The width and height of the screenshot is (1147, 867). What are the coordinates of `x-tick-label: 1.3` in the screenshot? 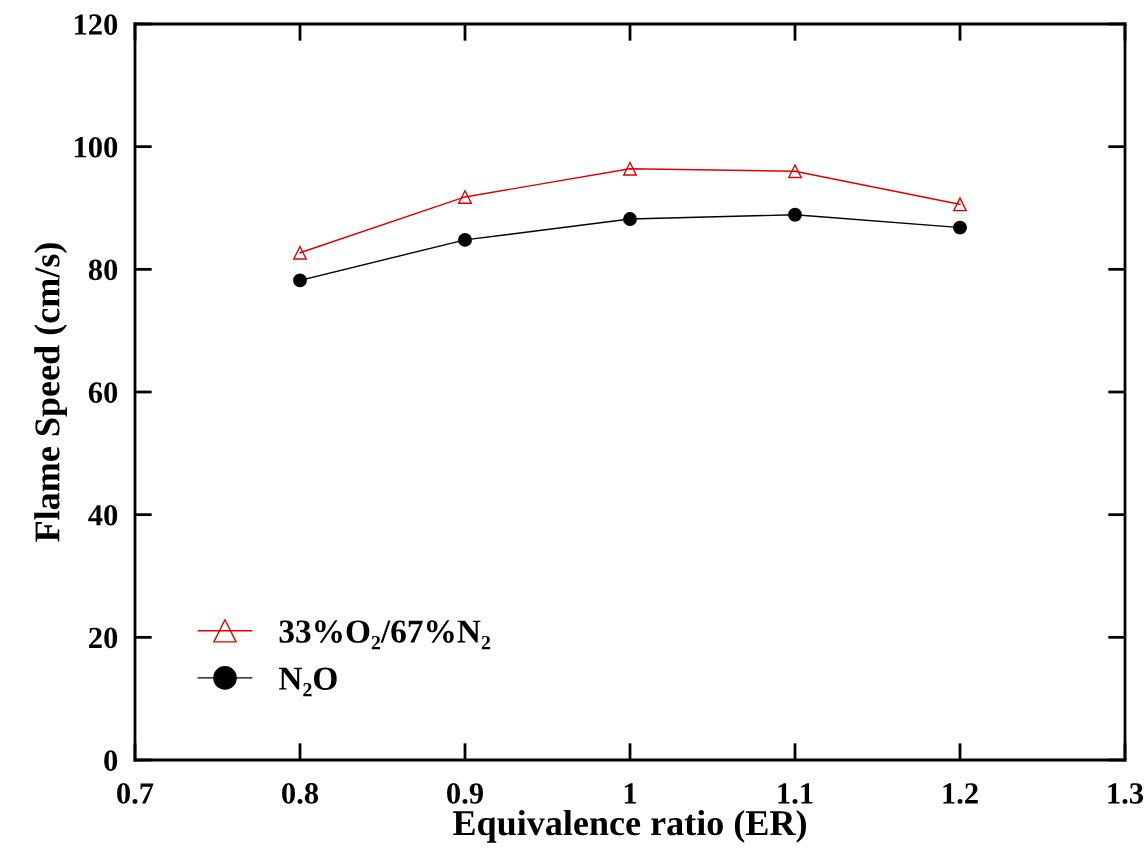 It's located at (1126, 793).